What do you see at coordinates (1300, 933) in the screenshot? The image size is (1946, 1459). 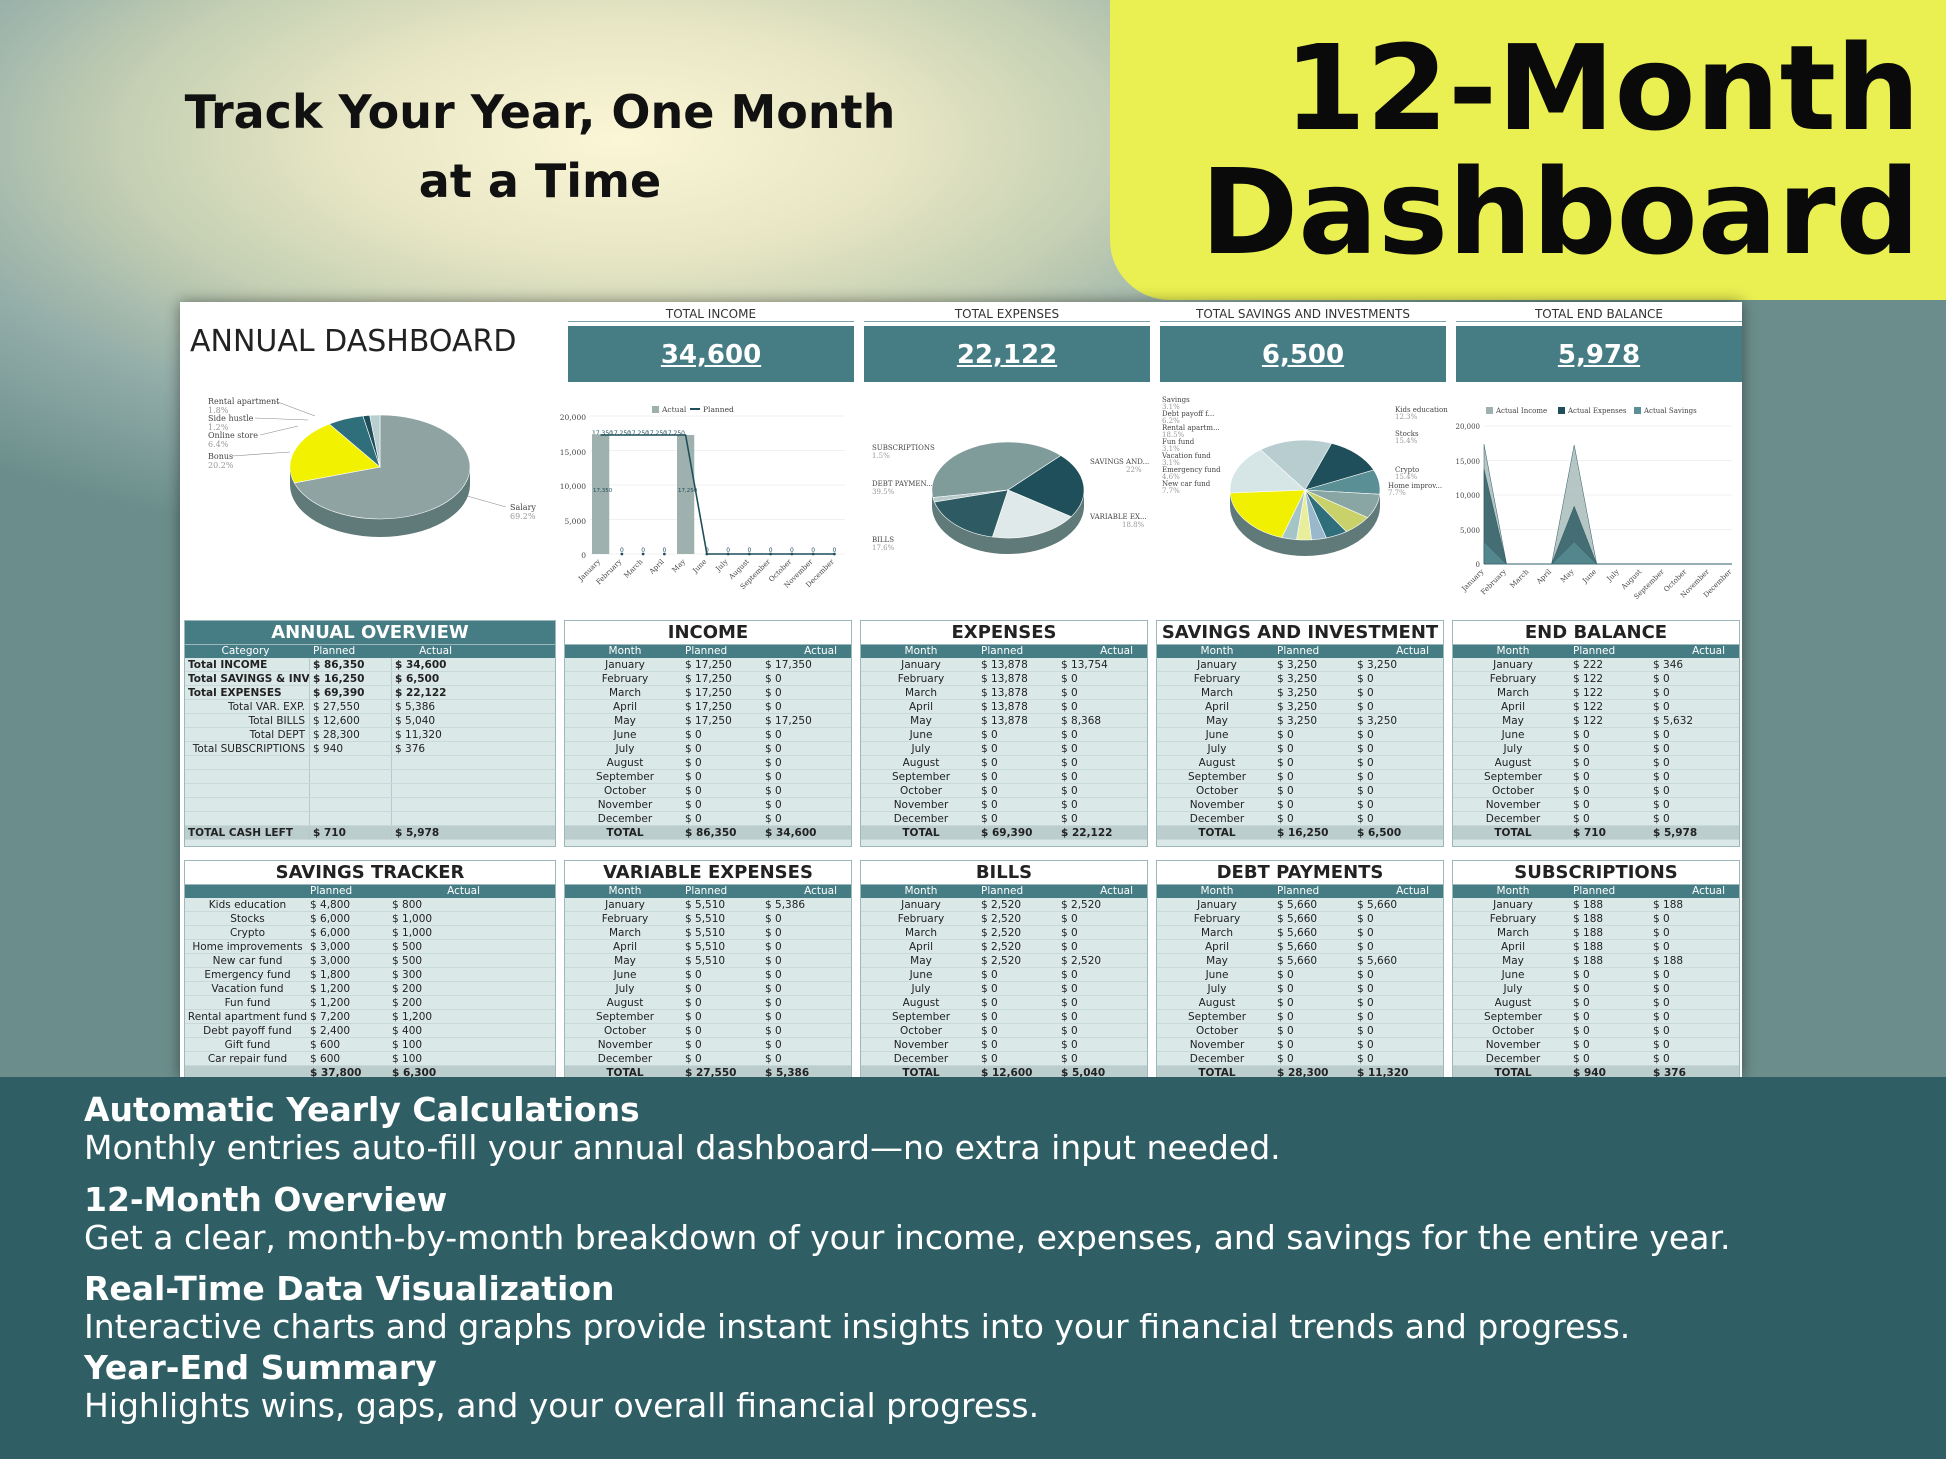 I see `table-row: March $ 5,660 $ 0` at bounding box center [1300, 933].